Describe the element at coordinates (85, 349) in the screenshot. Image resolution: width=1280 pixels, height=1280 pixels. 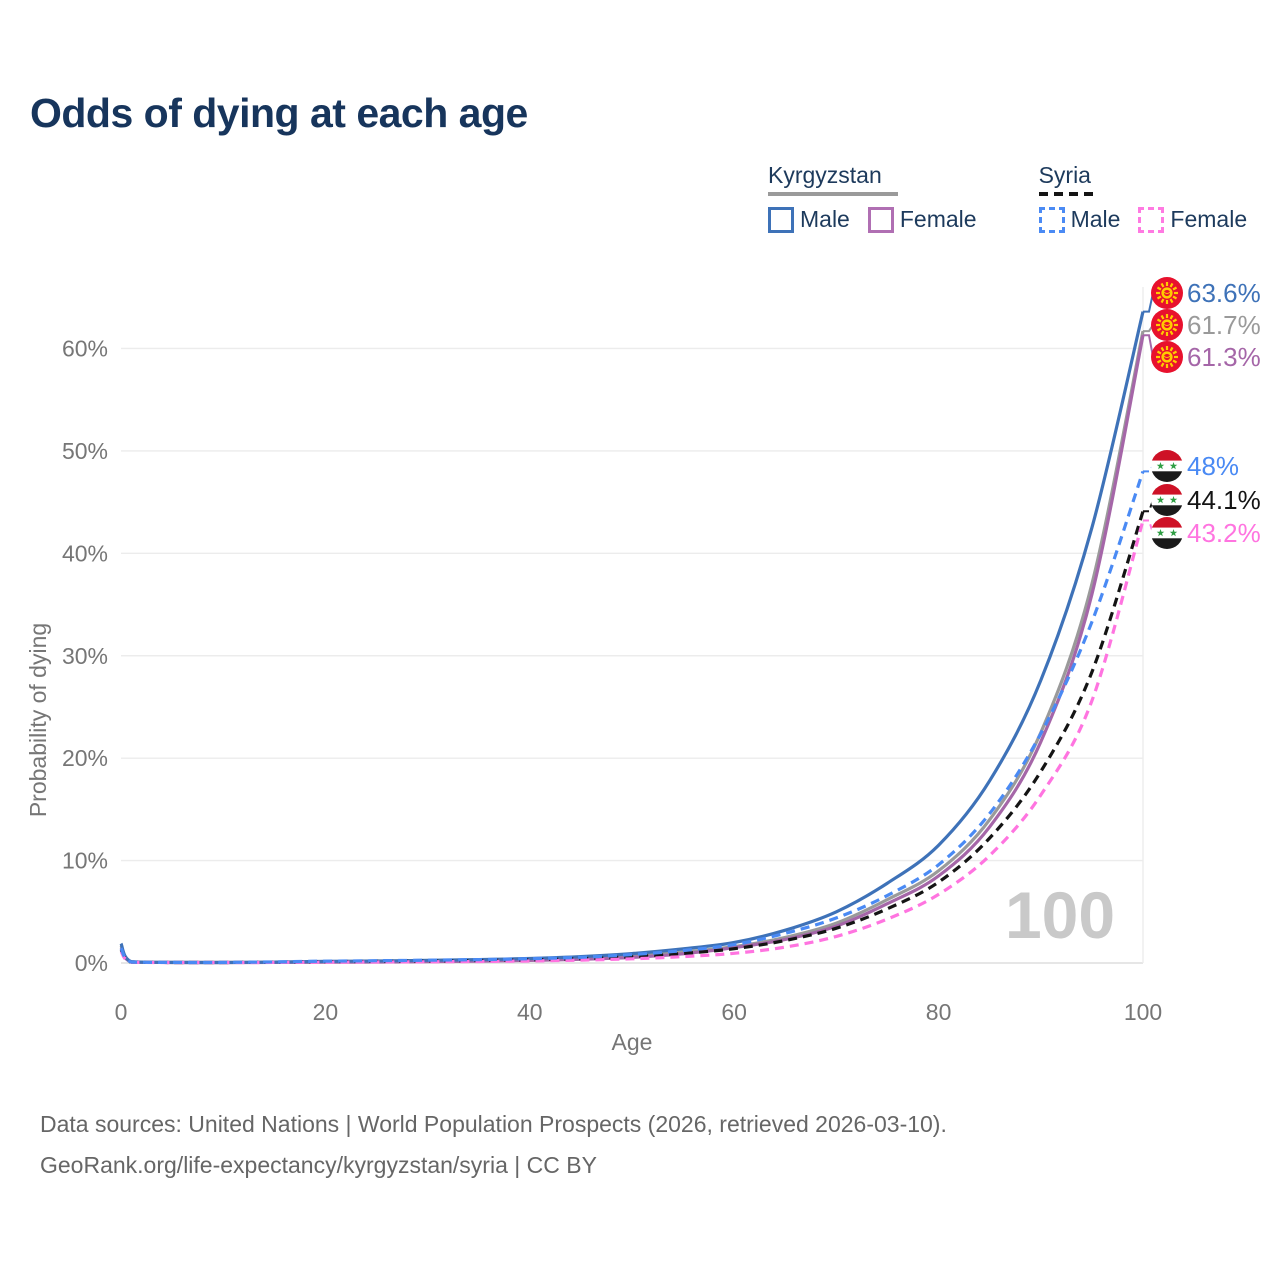
I see `y-tick-label-60: 60%` at that location.